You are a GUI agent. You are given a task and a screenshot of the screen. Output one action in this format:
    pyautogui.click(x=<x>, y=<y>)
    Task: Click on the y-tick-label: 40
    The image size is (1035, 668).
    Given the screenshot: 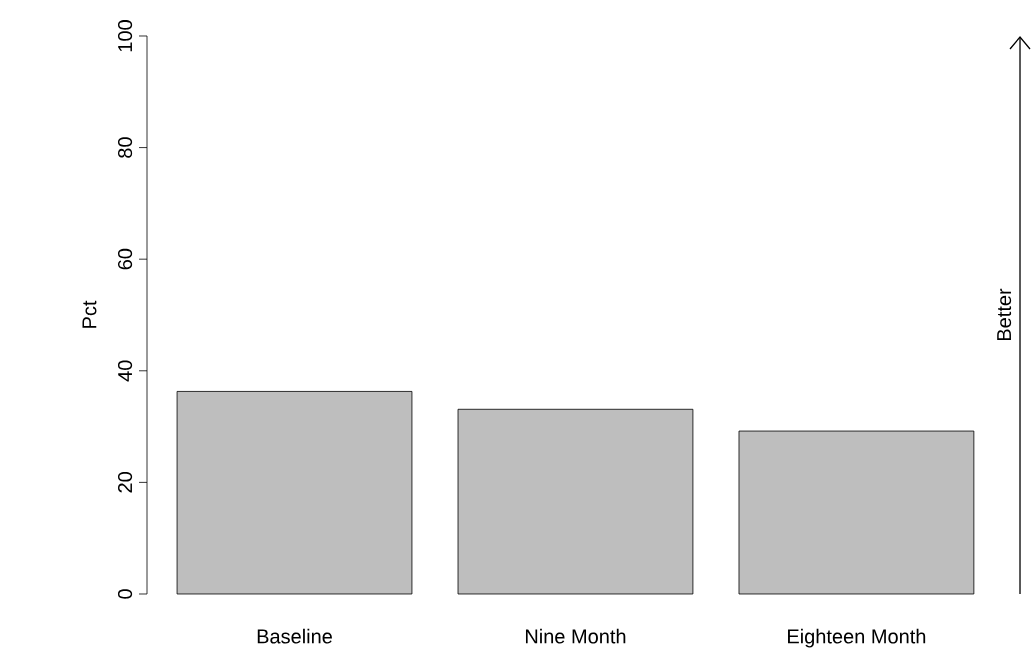 What is the action you would take?
    pyautogui.click(x=125, y=371)
    